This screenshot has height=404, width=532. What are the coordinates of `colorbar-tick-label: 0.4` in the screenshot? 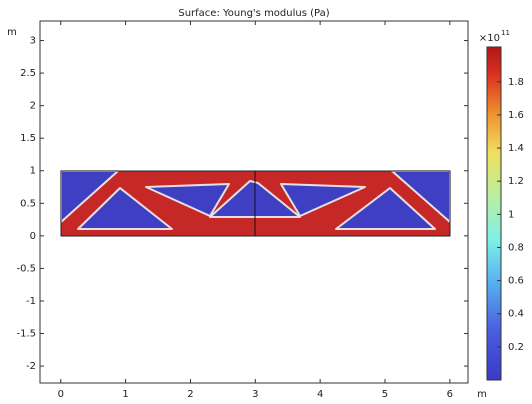 It's located at (516, 314).